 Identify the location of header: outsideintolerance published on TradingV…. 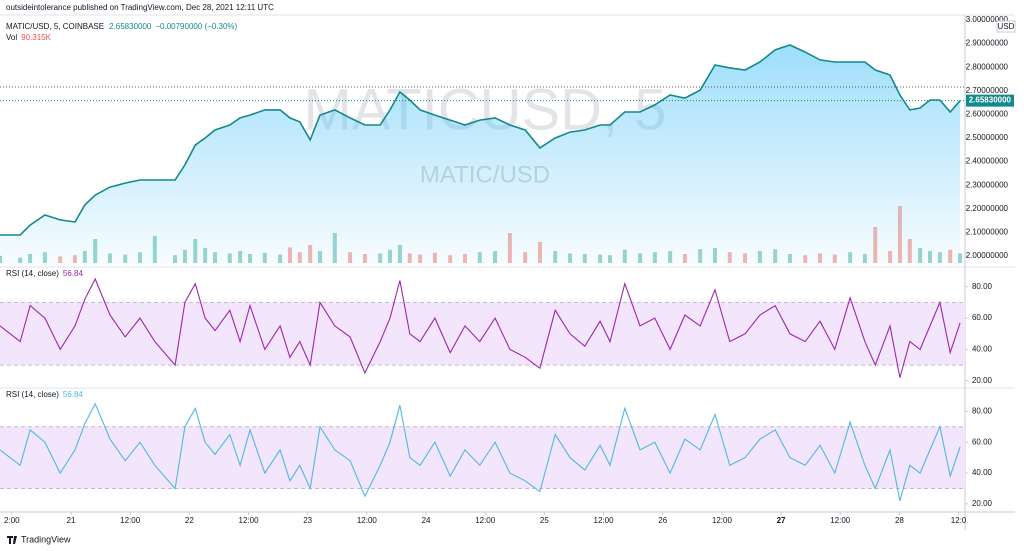
(140, 7).